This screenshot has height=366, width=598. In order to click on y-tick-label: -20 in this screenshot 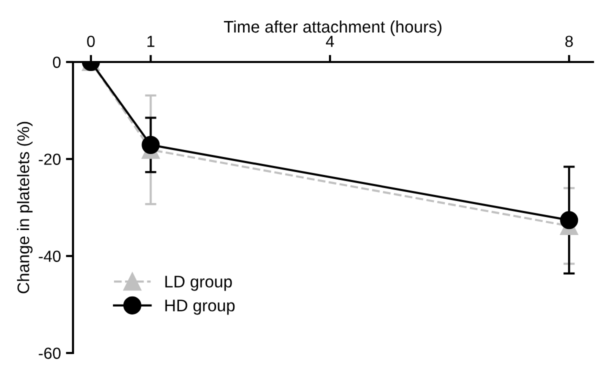, I will do `click(49, 159)`.